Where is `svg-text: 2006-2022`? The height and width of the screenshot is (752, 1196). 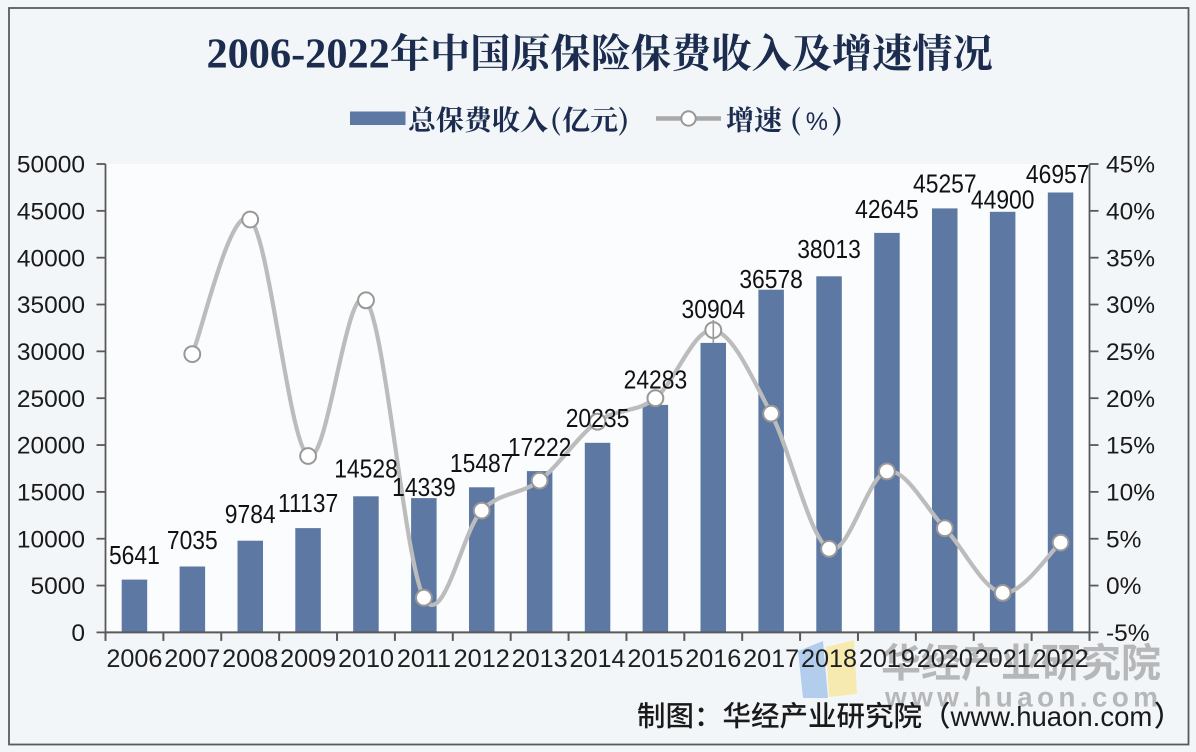
svg-text: 2006-2022 is located at coordinates (298, 54).